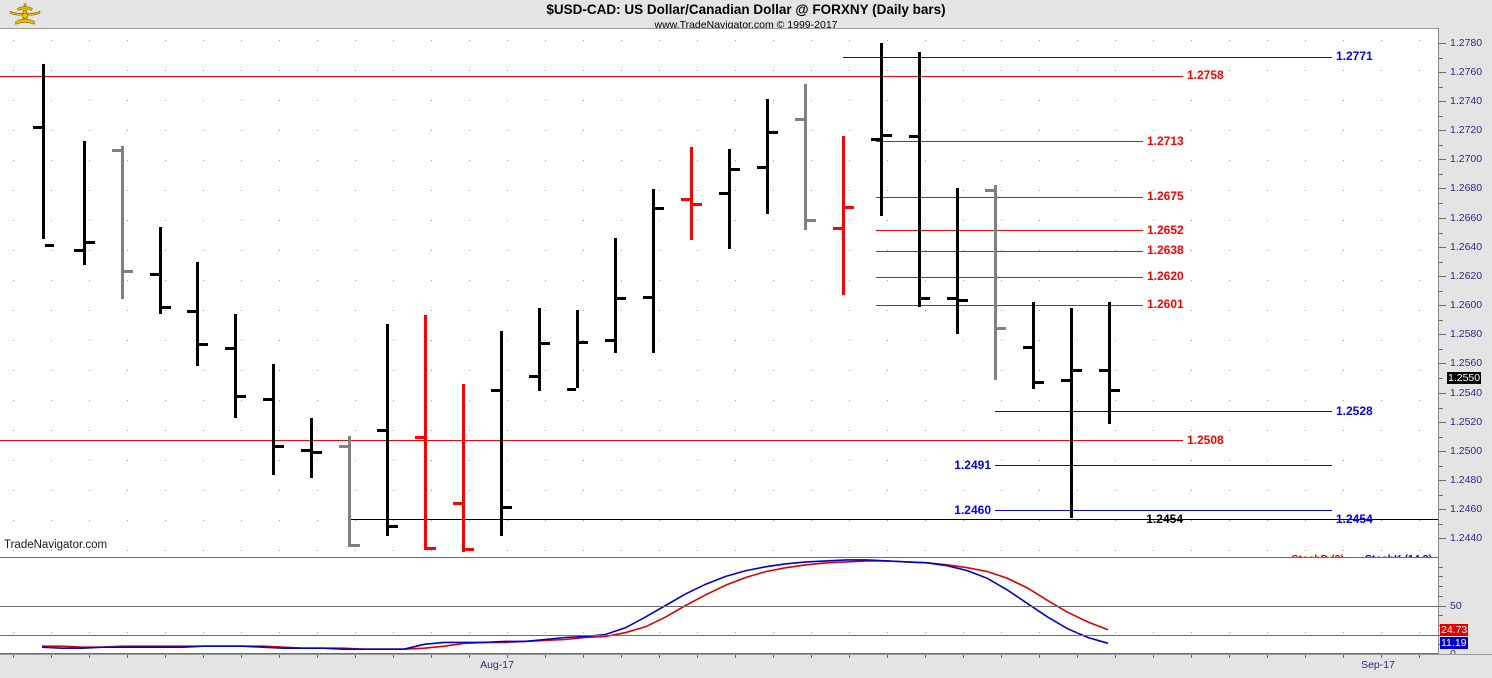 The width and height of the screenshot is (1492, 678). I want to click on surveyor-transit-logo-icon, so click(25, 14).